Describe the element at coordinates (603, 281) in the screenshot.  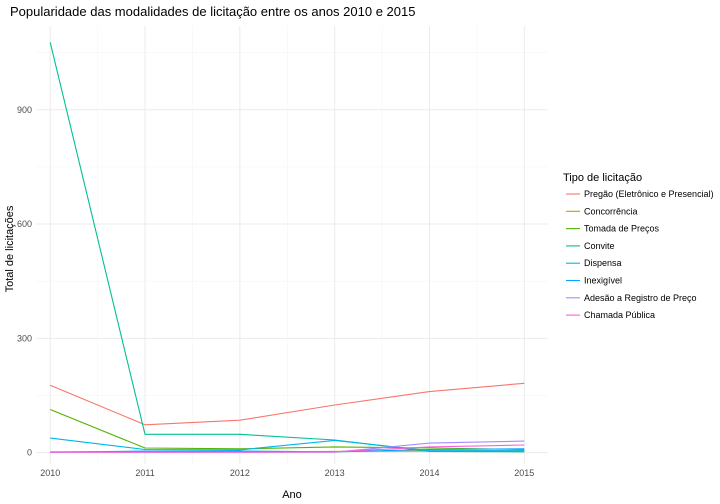
I see `legend-label: Inexigível` at that location.